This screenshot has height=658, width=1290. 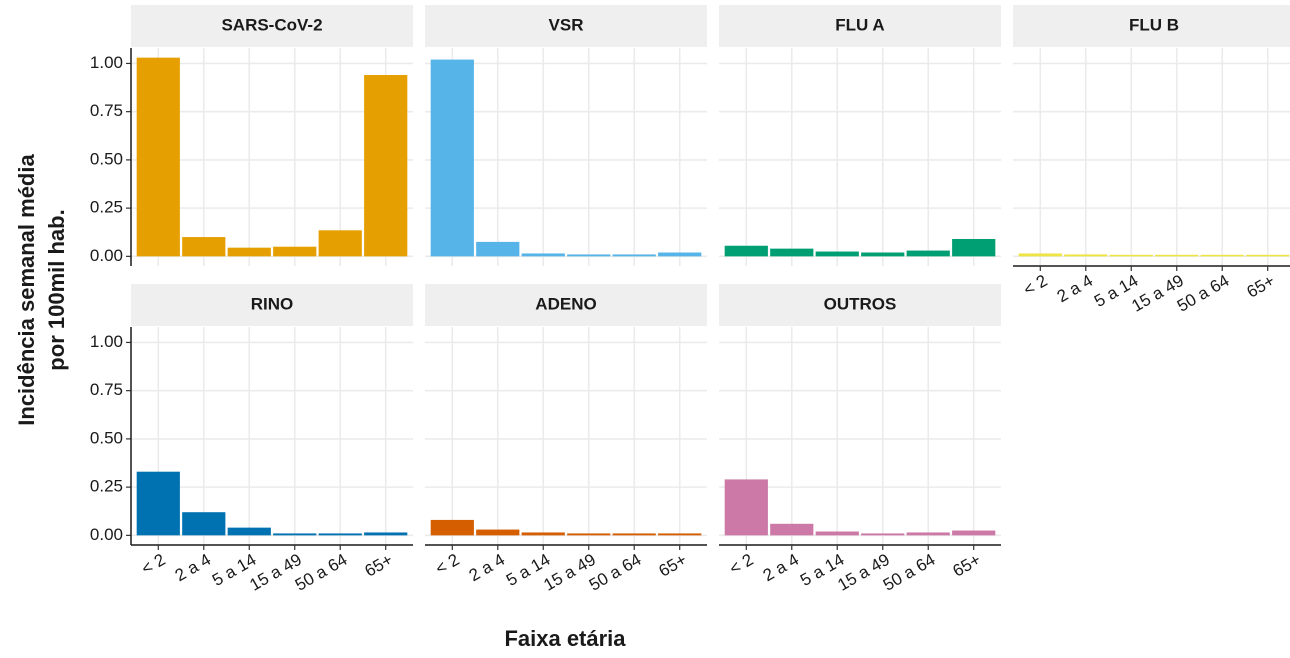 I want to click on strip-title: RINO, so click(x=272, y=303).